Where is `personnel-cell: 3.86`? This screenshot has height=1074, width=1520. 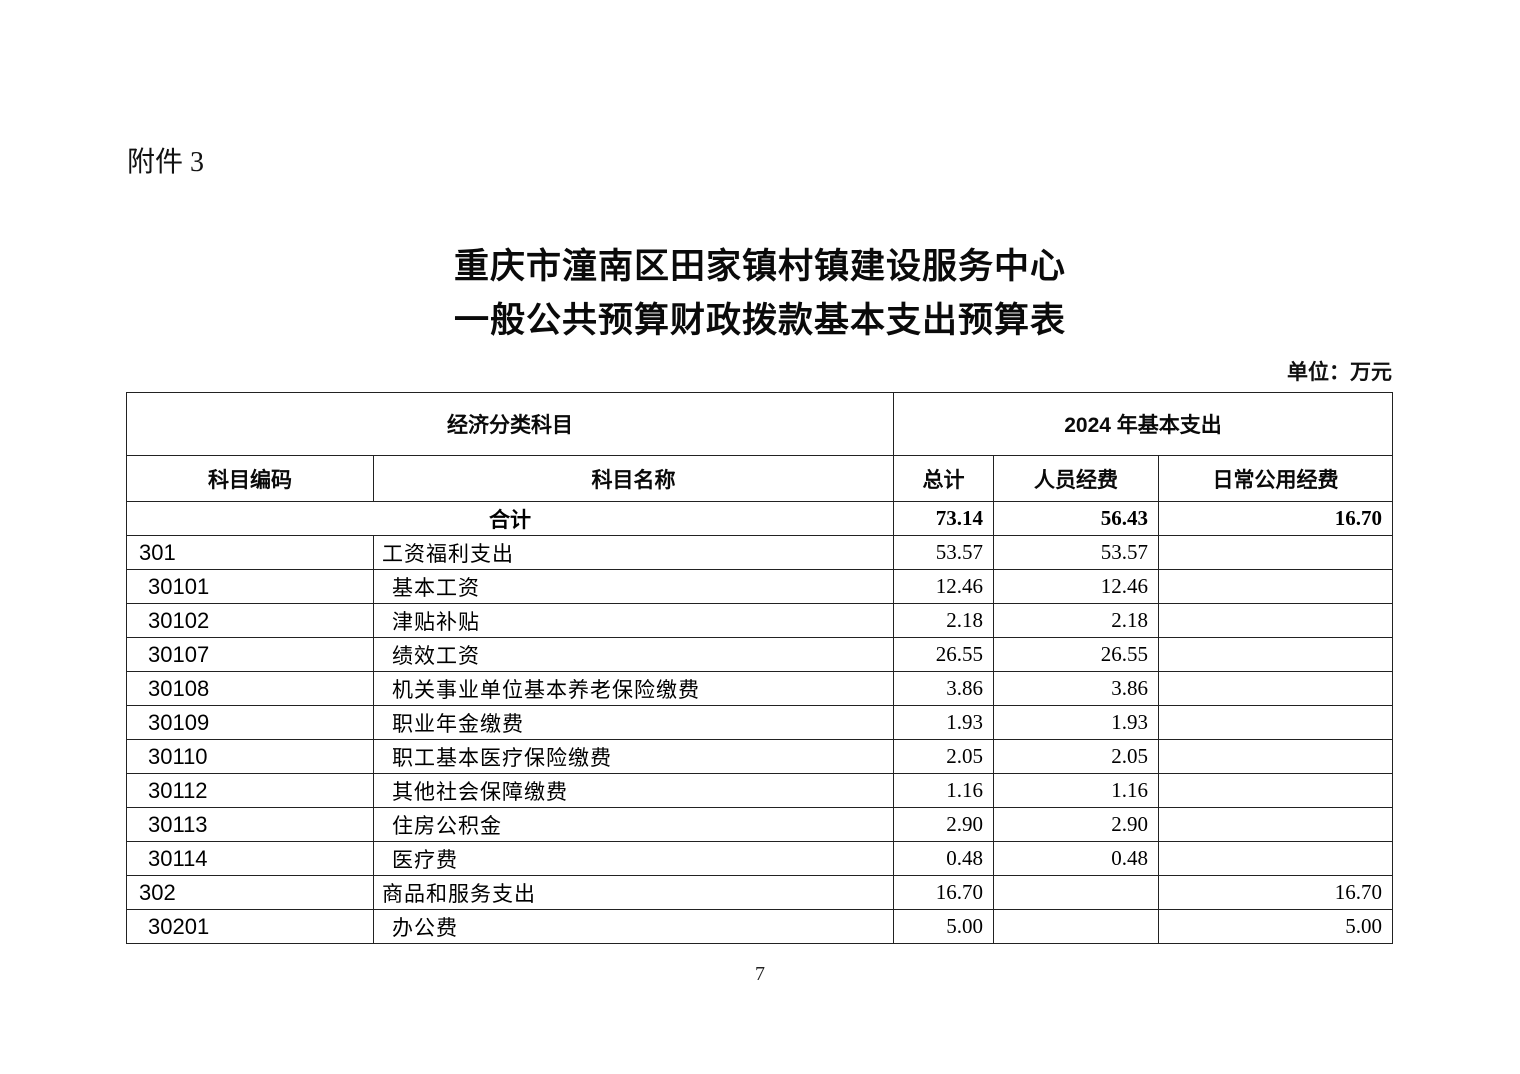
personnel-cell: 3.86 is located at coordinates (1076, 688).